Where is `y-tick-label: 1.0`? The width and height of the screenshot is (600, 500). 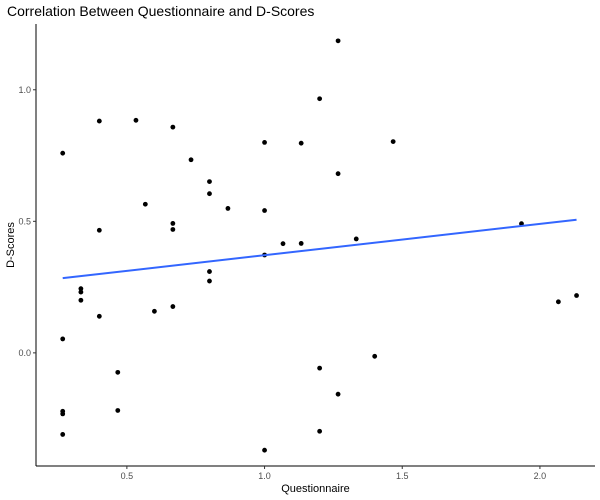
y-tick-label: 1.0 is located at coordinates (24, 90).